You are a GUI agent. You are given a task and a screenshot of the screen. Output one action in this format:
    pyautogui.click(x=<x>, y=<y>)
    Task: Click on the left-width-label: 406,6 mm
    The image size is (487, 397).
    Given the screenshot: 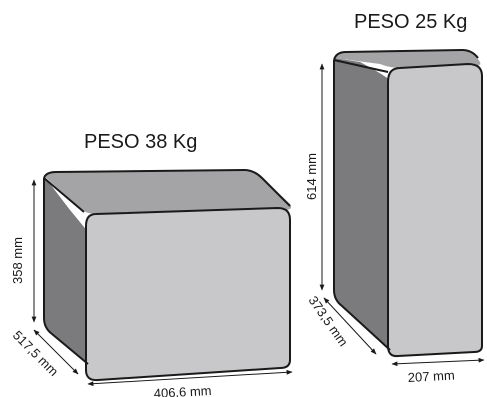 What is the action you would take?
    pyautogui.click(x=182, y=390)
    